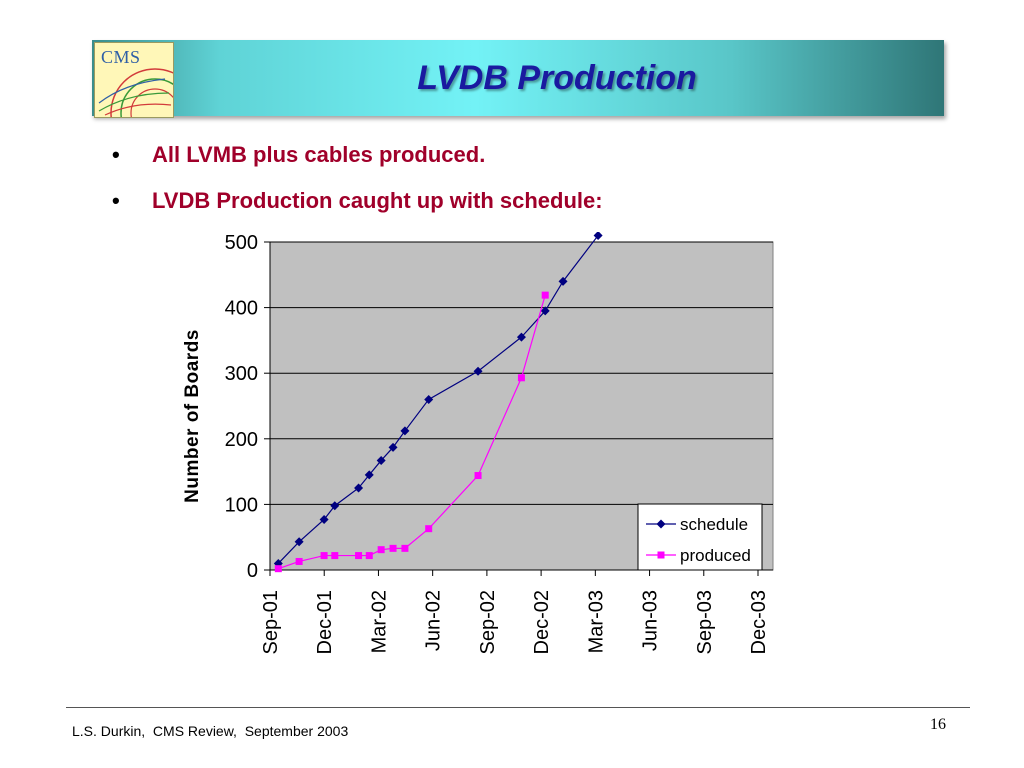 The height and width of the screenshot is (768, 1024). I want to click on y-axis-title: Number of Boards, so click(192, 416).